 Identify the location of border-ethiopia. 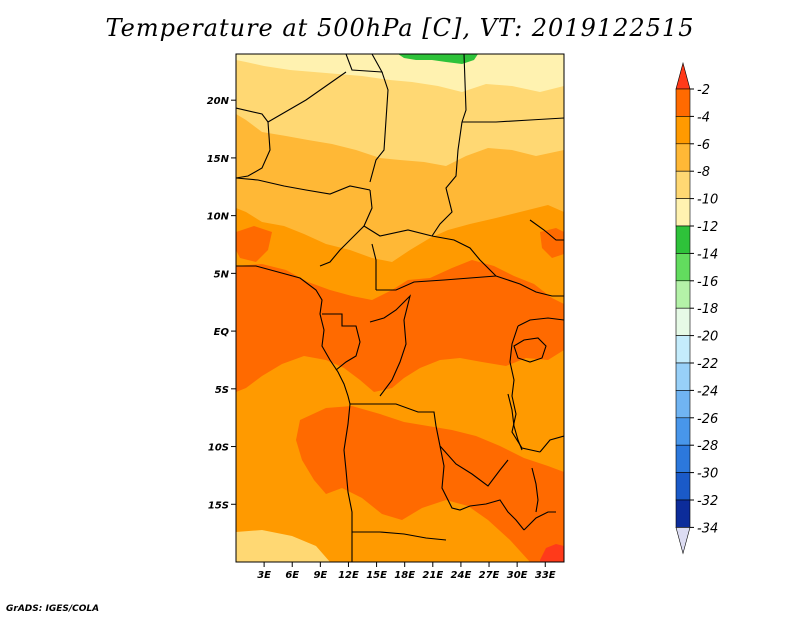
(546, 230).